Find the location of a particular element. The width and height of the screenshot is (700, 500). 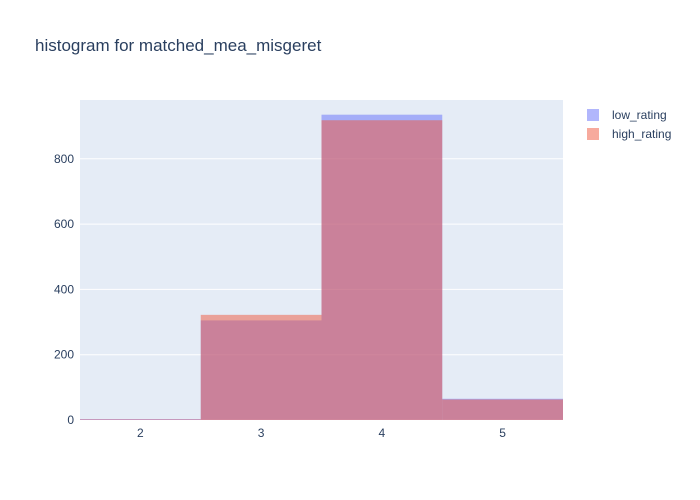

legend: low_rating high_rating is located at coordinates (629, 124).